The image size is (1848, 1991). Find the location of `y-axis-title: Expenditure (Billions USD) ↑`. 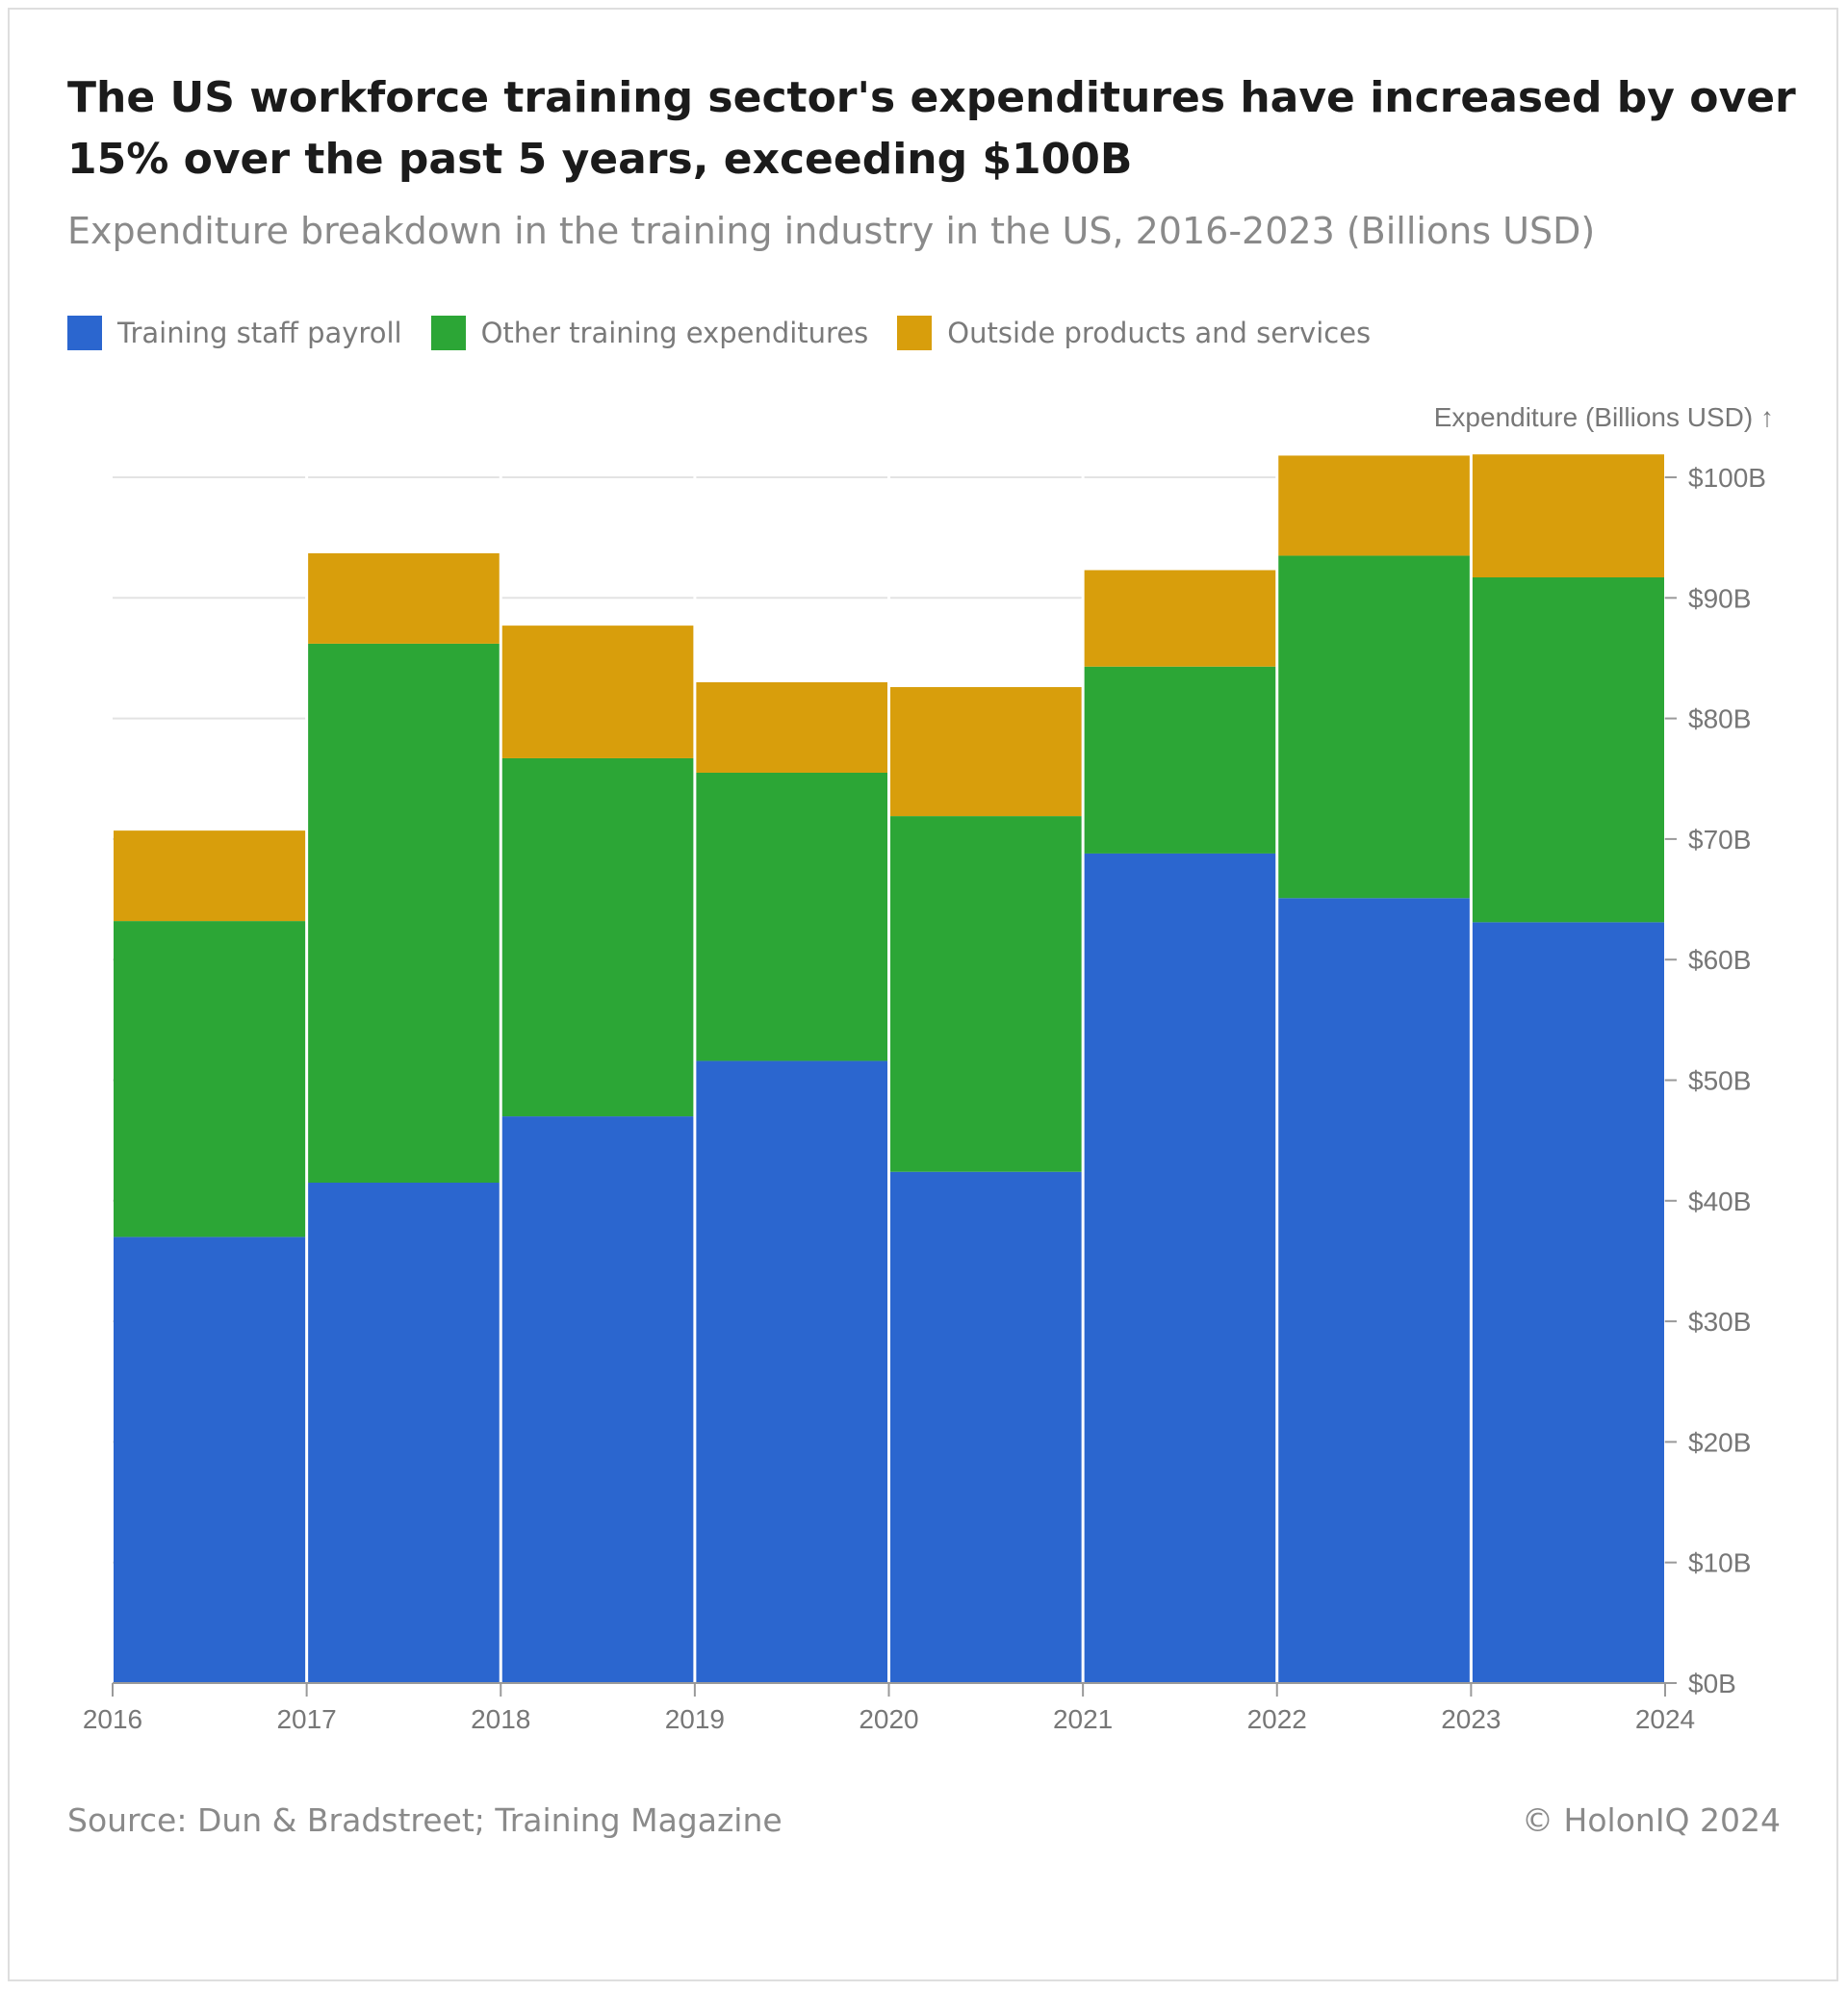

y-axis-title: Expenditure (Billions USD) ↑ is located at coordinates (1604, 417).